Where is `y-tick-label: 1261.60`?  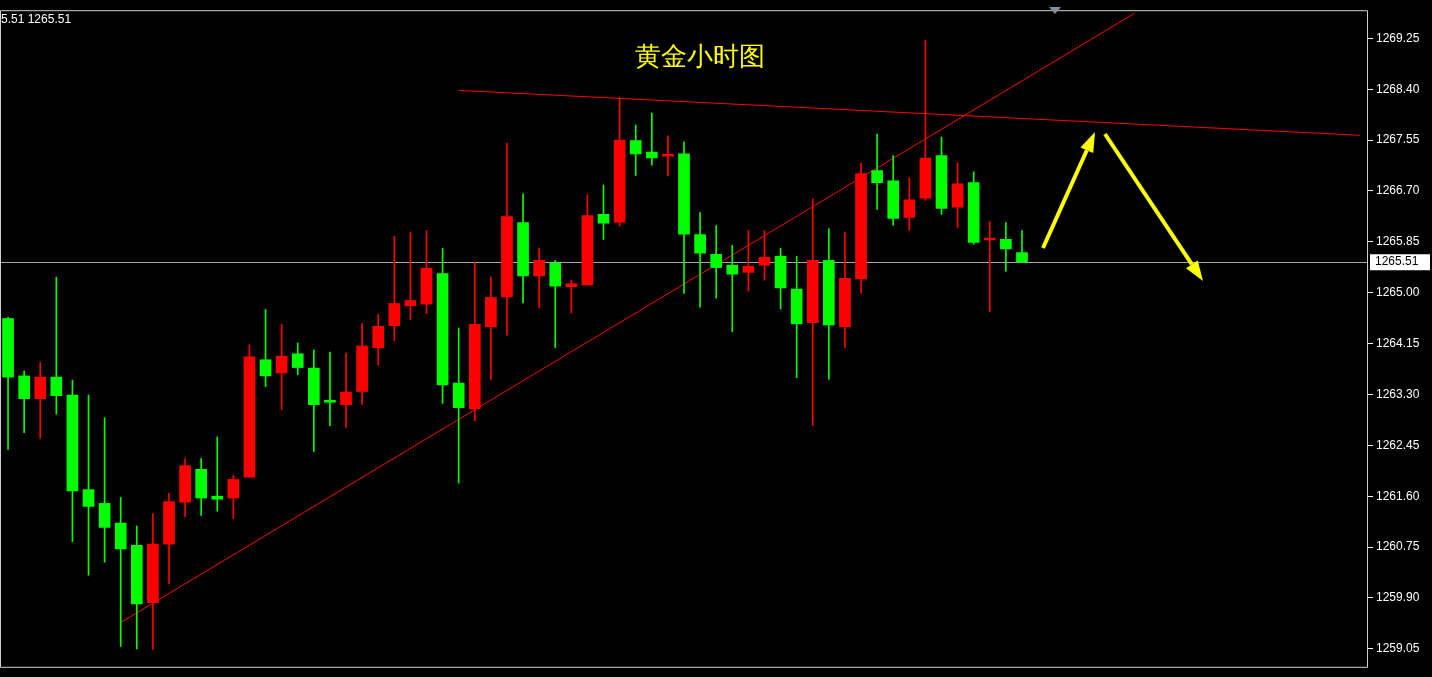 y-tick-label: 1261.60 is located at coordinates (1398, 495).